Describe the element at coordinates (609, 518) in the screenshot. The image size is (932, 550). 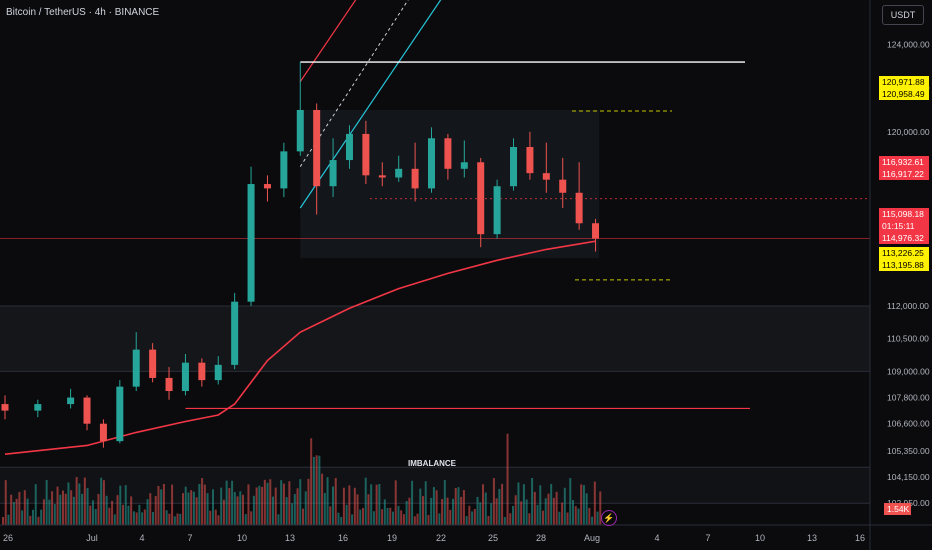
I see `flash-icon: ⚡` at that location.